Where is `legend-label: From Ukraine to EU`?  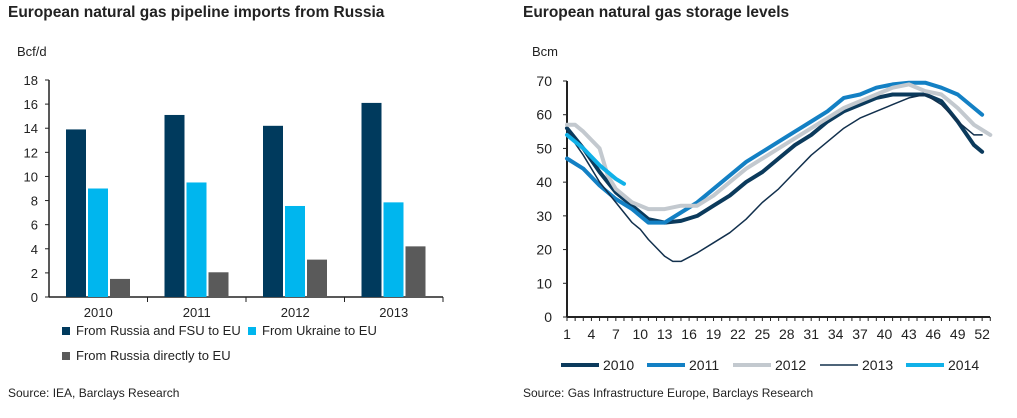
legend-label: From Ukraine to EU is located at coordinates (319, 330).